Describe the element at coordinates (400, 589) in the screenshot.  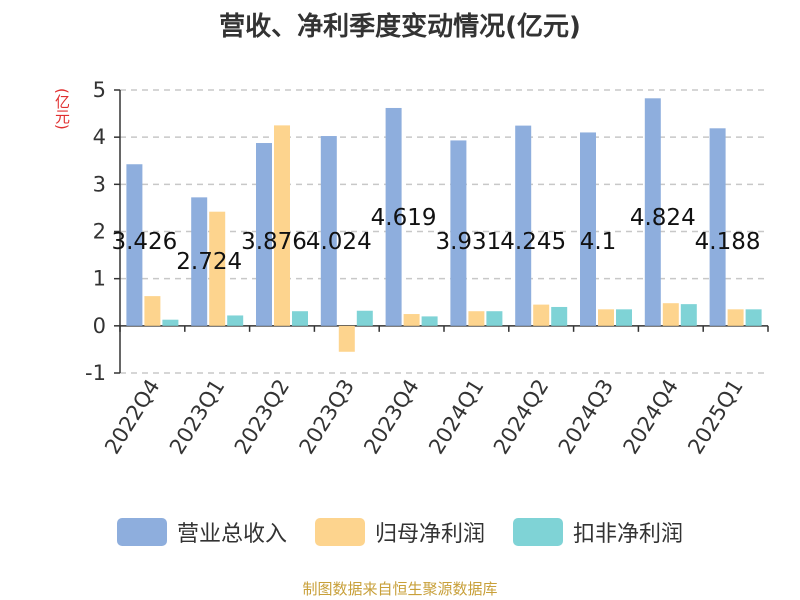
I see `source-note: 制图数据来自恒生聚源数据库` at that location.